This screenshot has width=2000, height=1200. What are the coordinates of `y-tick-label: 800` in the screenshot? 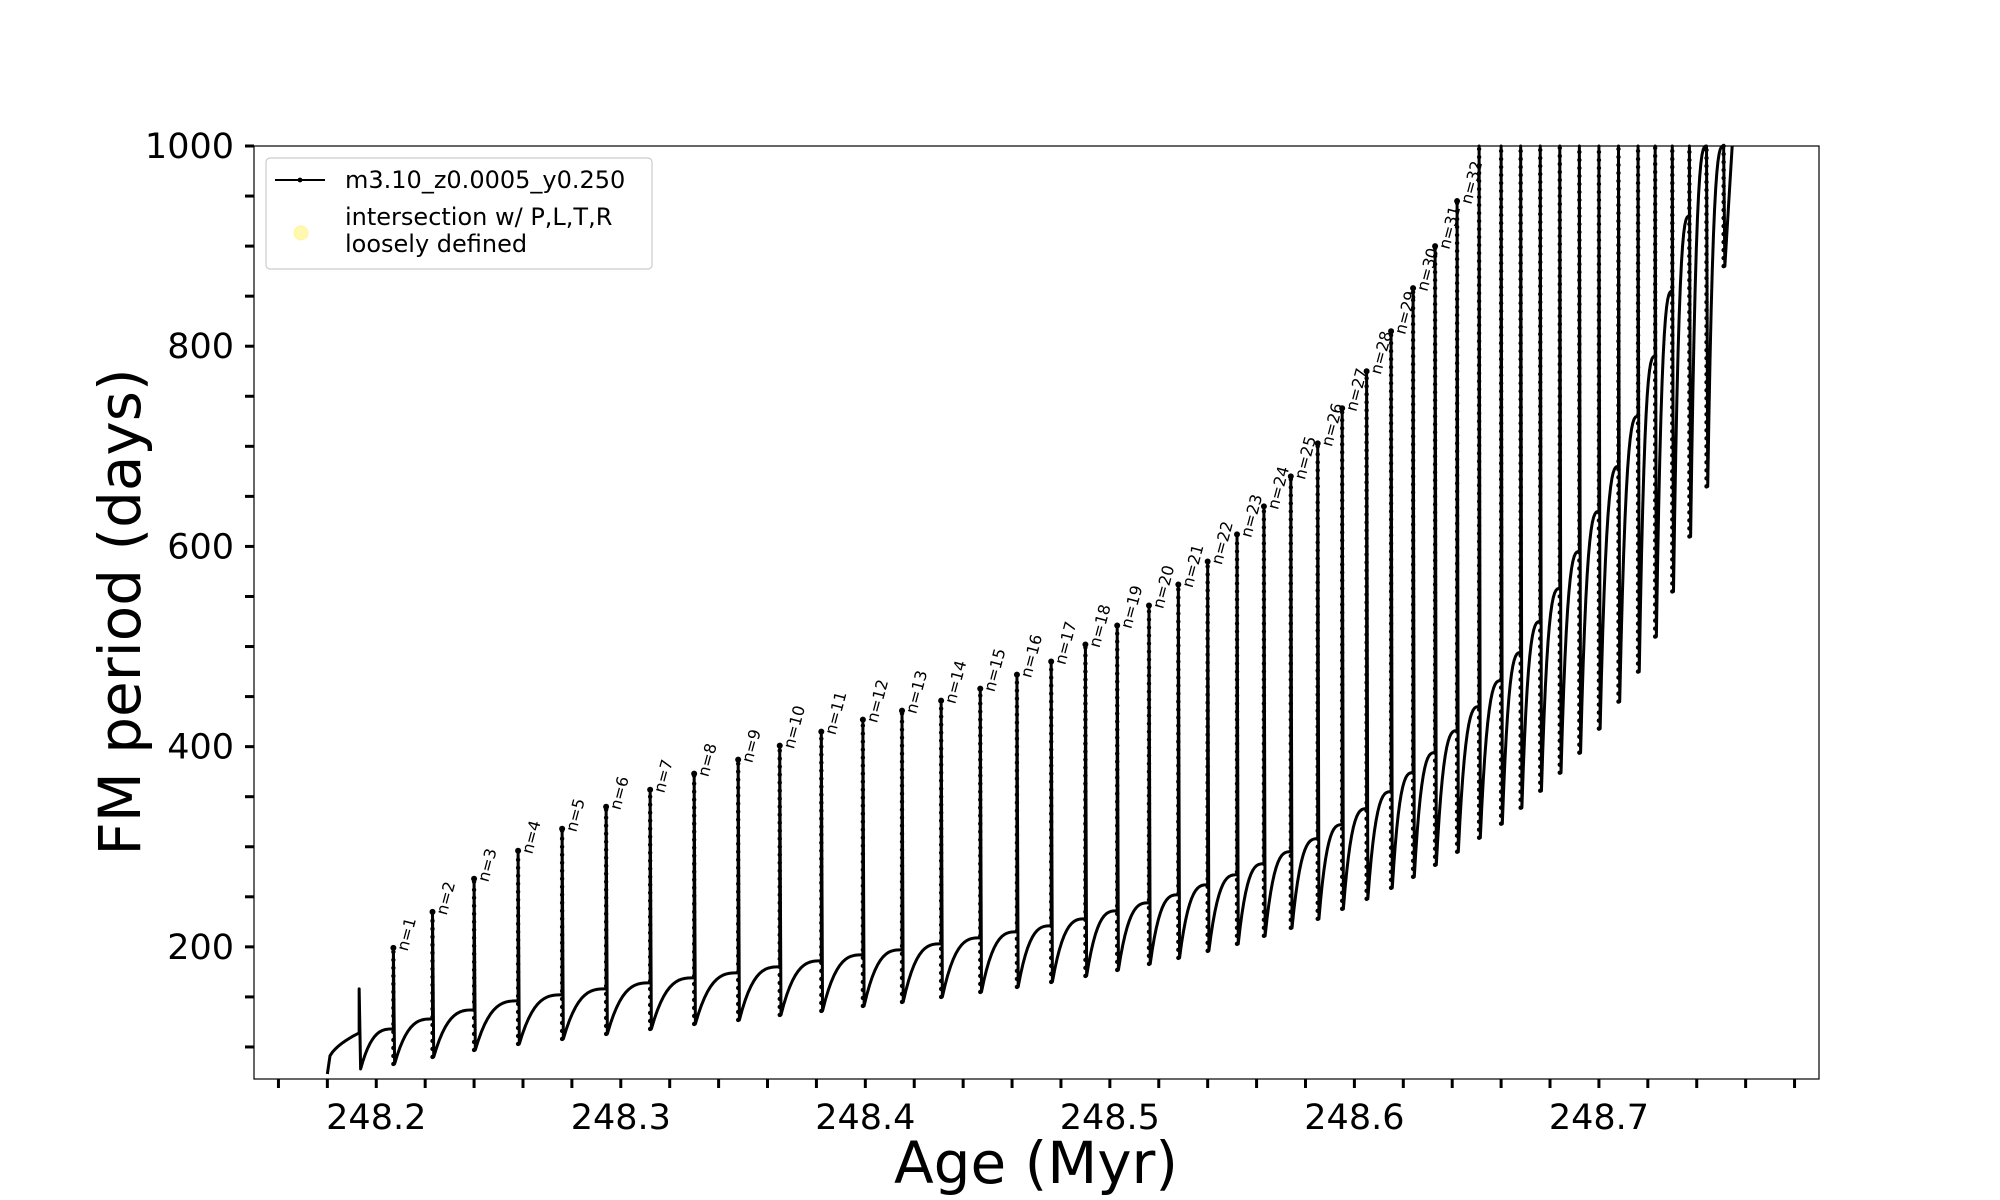 It's located at (200, 347).